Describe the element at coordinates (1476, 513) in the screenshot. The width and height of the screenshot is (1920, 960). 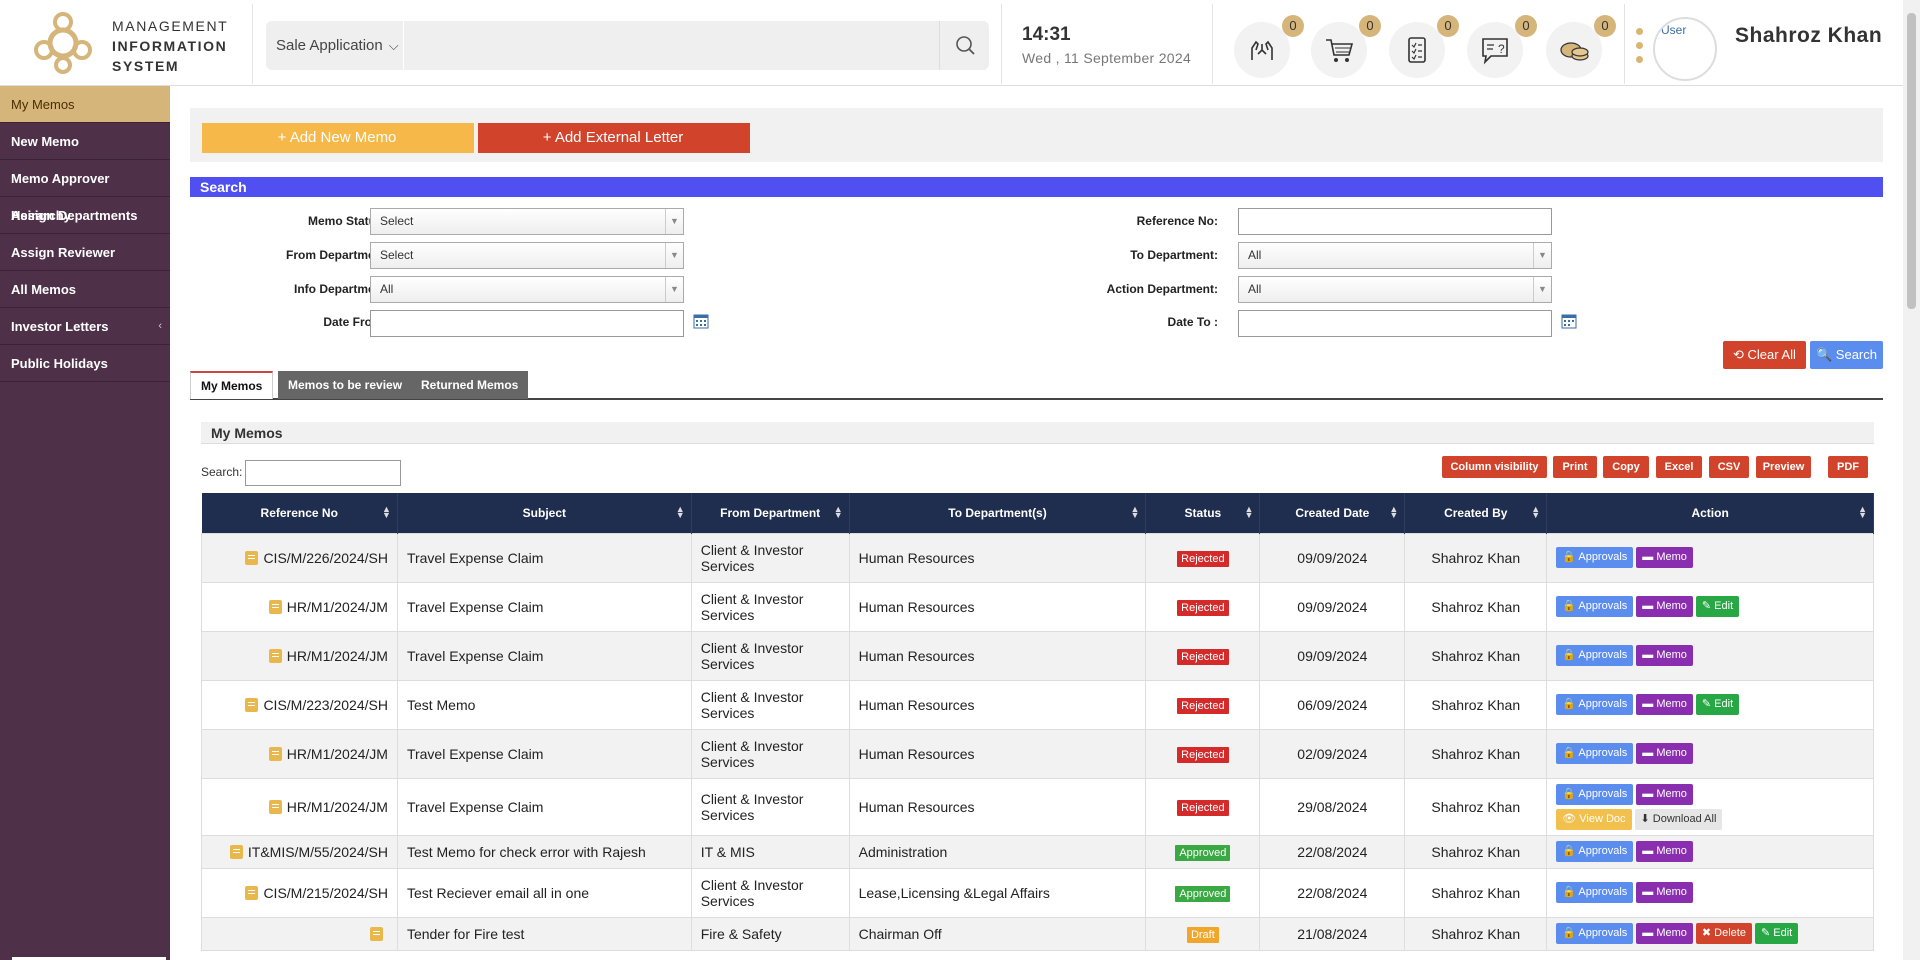
I see `column-header-created-by: Created By ▲ ▼` at that location.